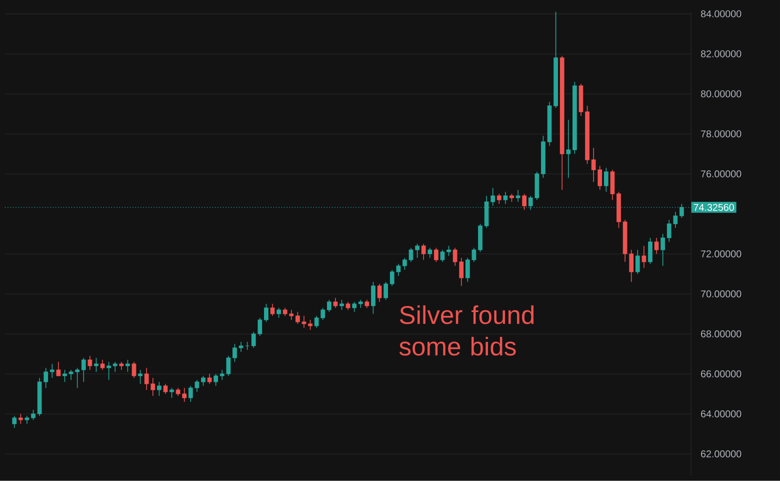 The height and width of the screenshot is (481, 780). I want to click on y-tick-label: 76.00000, so click(721, 174).